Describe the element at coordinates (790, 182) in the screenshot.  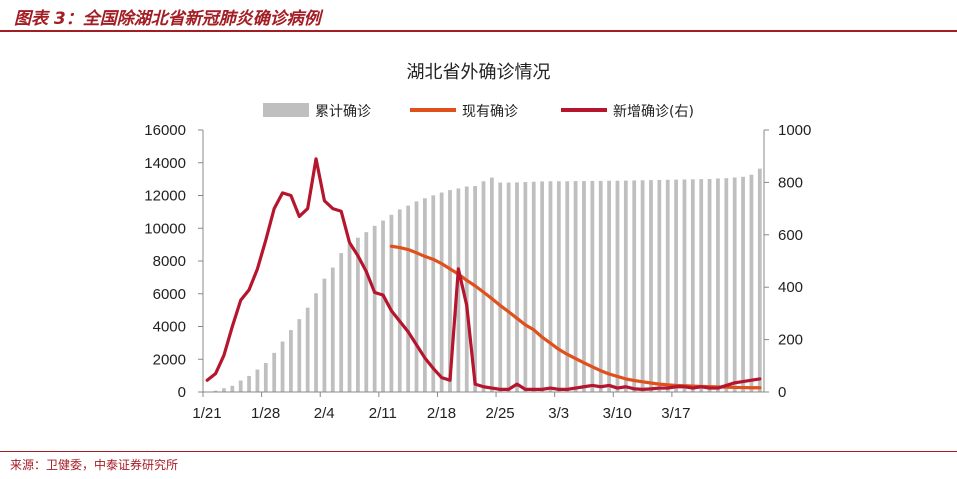
I see `y-right-tick-label: 800` at that location.